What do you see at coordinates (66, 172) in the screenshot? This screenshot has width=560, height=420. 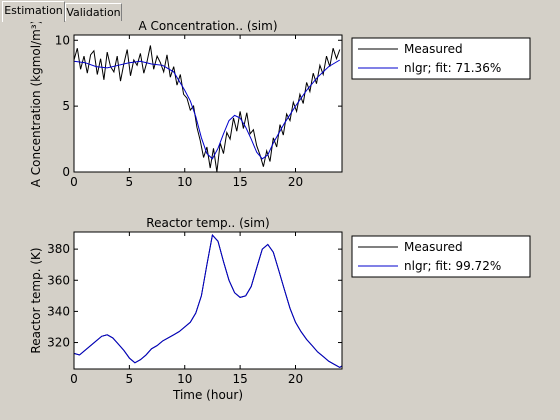 I see `y-tick-label: 0` at bounding box center [66, 172].